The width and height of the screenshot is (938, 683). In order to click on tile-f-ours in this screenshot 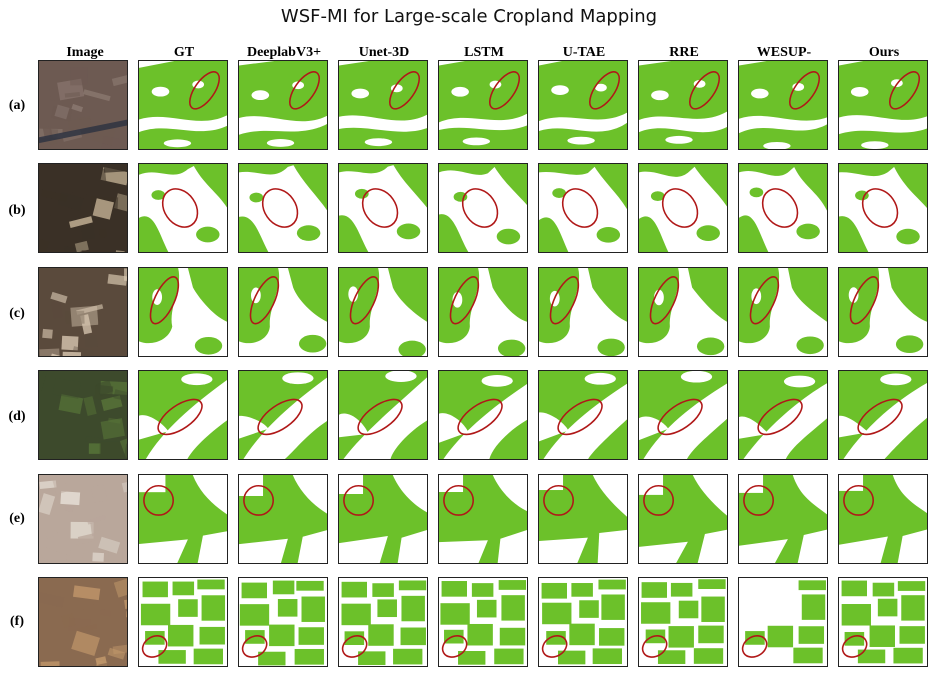, I will do `click(883, 622)`.